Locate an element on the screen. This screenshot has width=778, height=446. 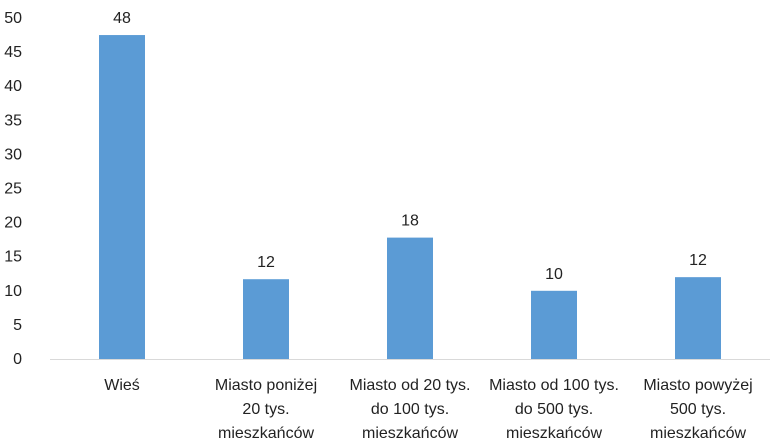
y-tick-label: 25 is located at coordinates (13, 189).